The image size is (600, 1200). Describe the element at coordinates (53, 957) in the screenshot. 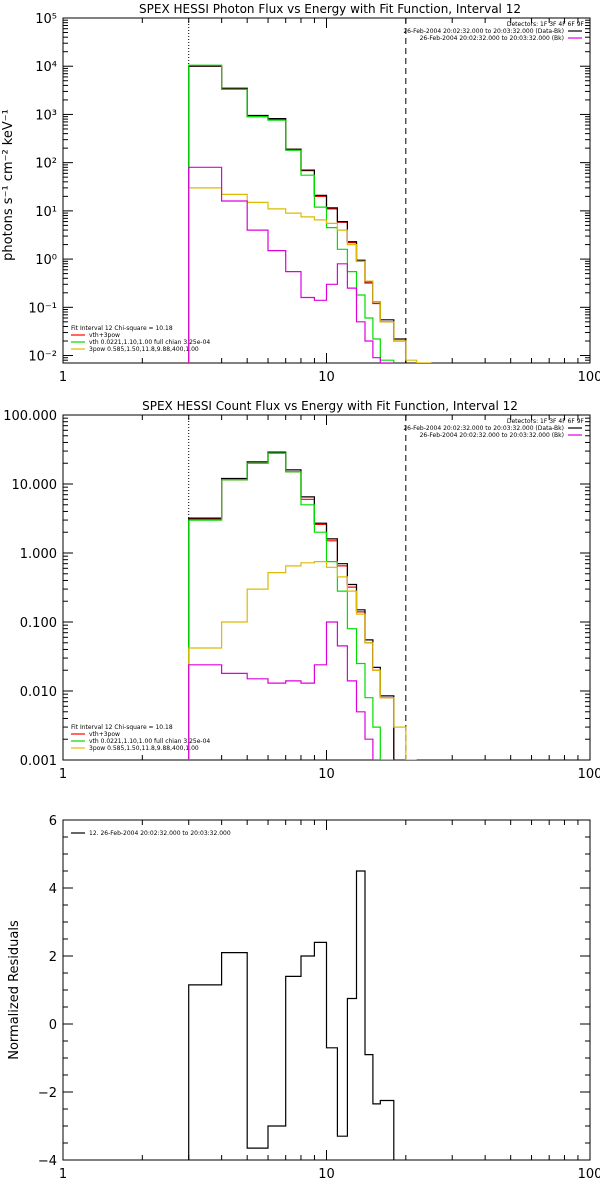

I see `y-tick-label: 2` at that location.